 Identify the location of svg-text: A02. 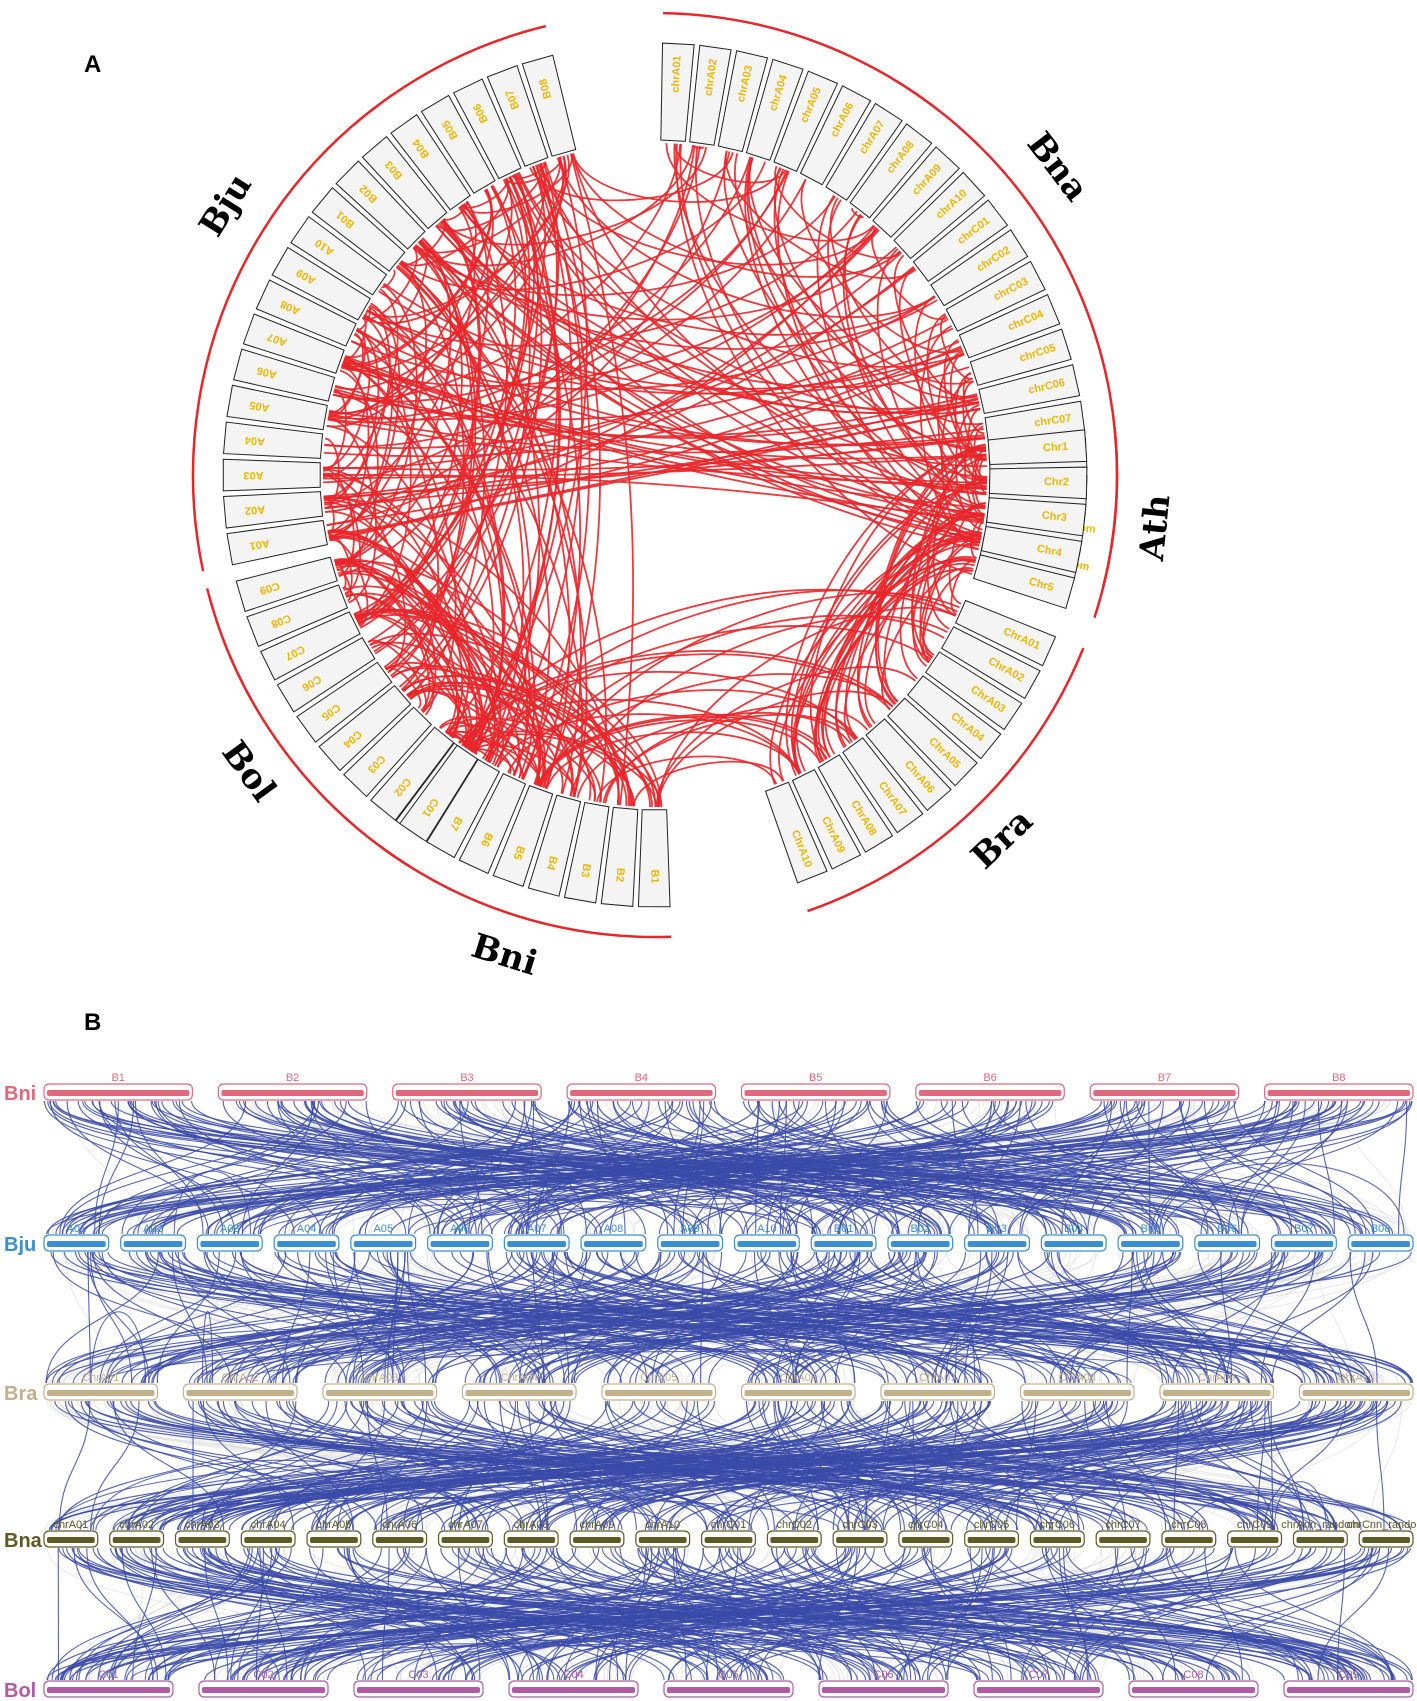
(153, 1229).